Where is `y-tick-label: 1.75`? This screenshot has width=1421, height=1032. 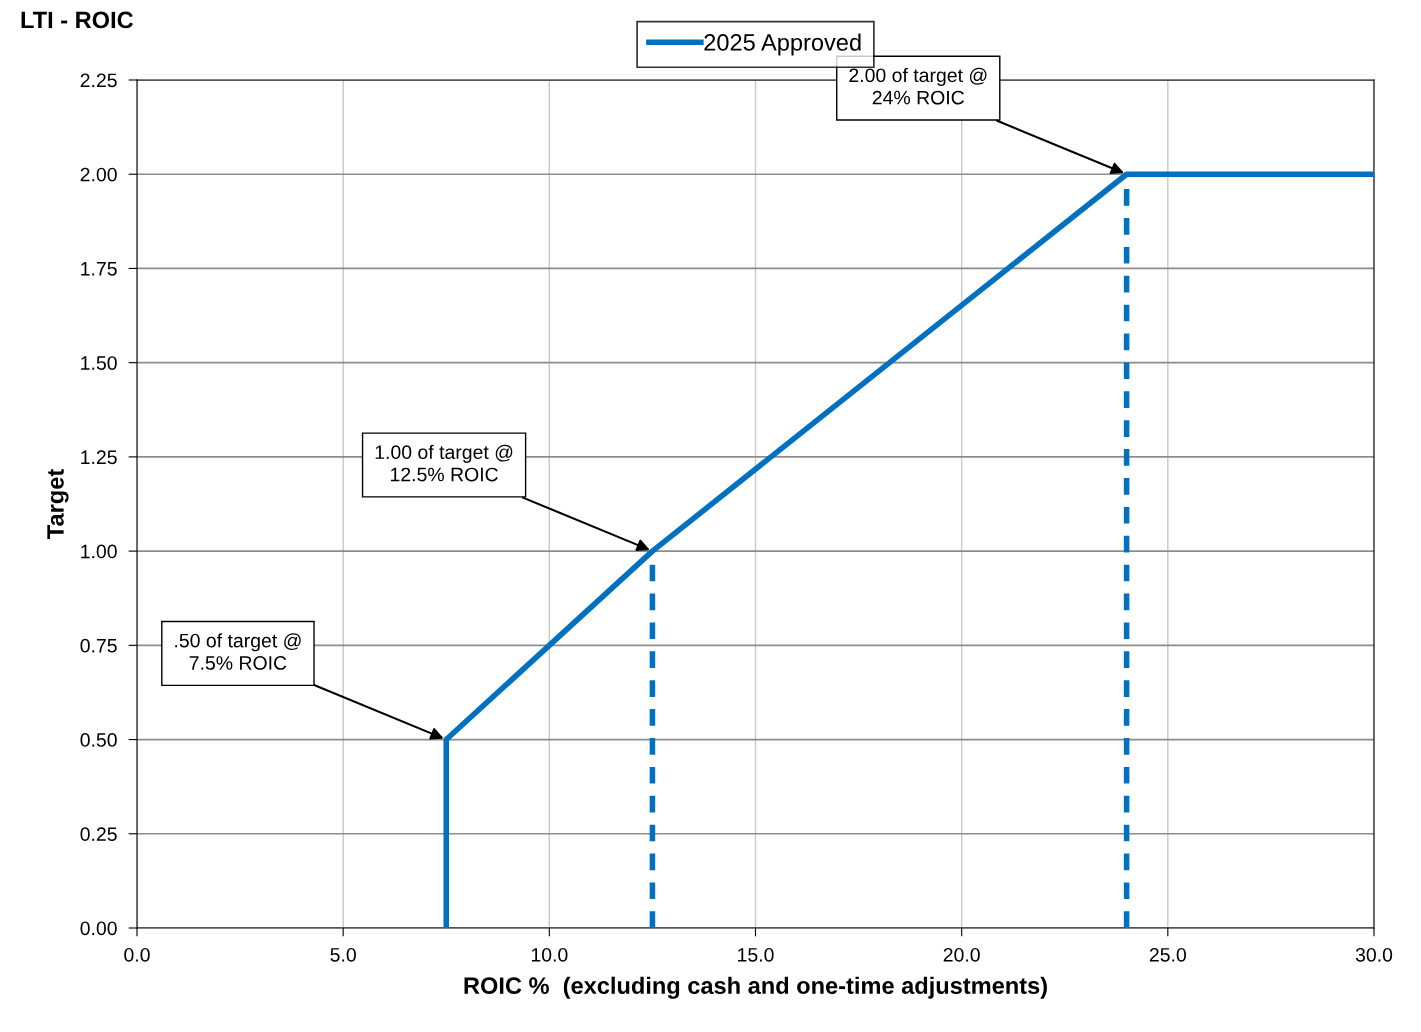
y-tick-label: 1.75 is located at coordinates (99, 269).